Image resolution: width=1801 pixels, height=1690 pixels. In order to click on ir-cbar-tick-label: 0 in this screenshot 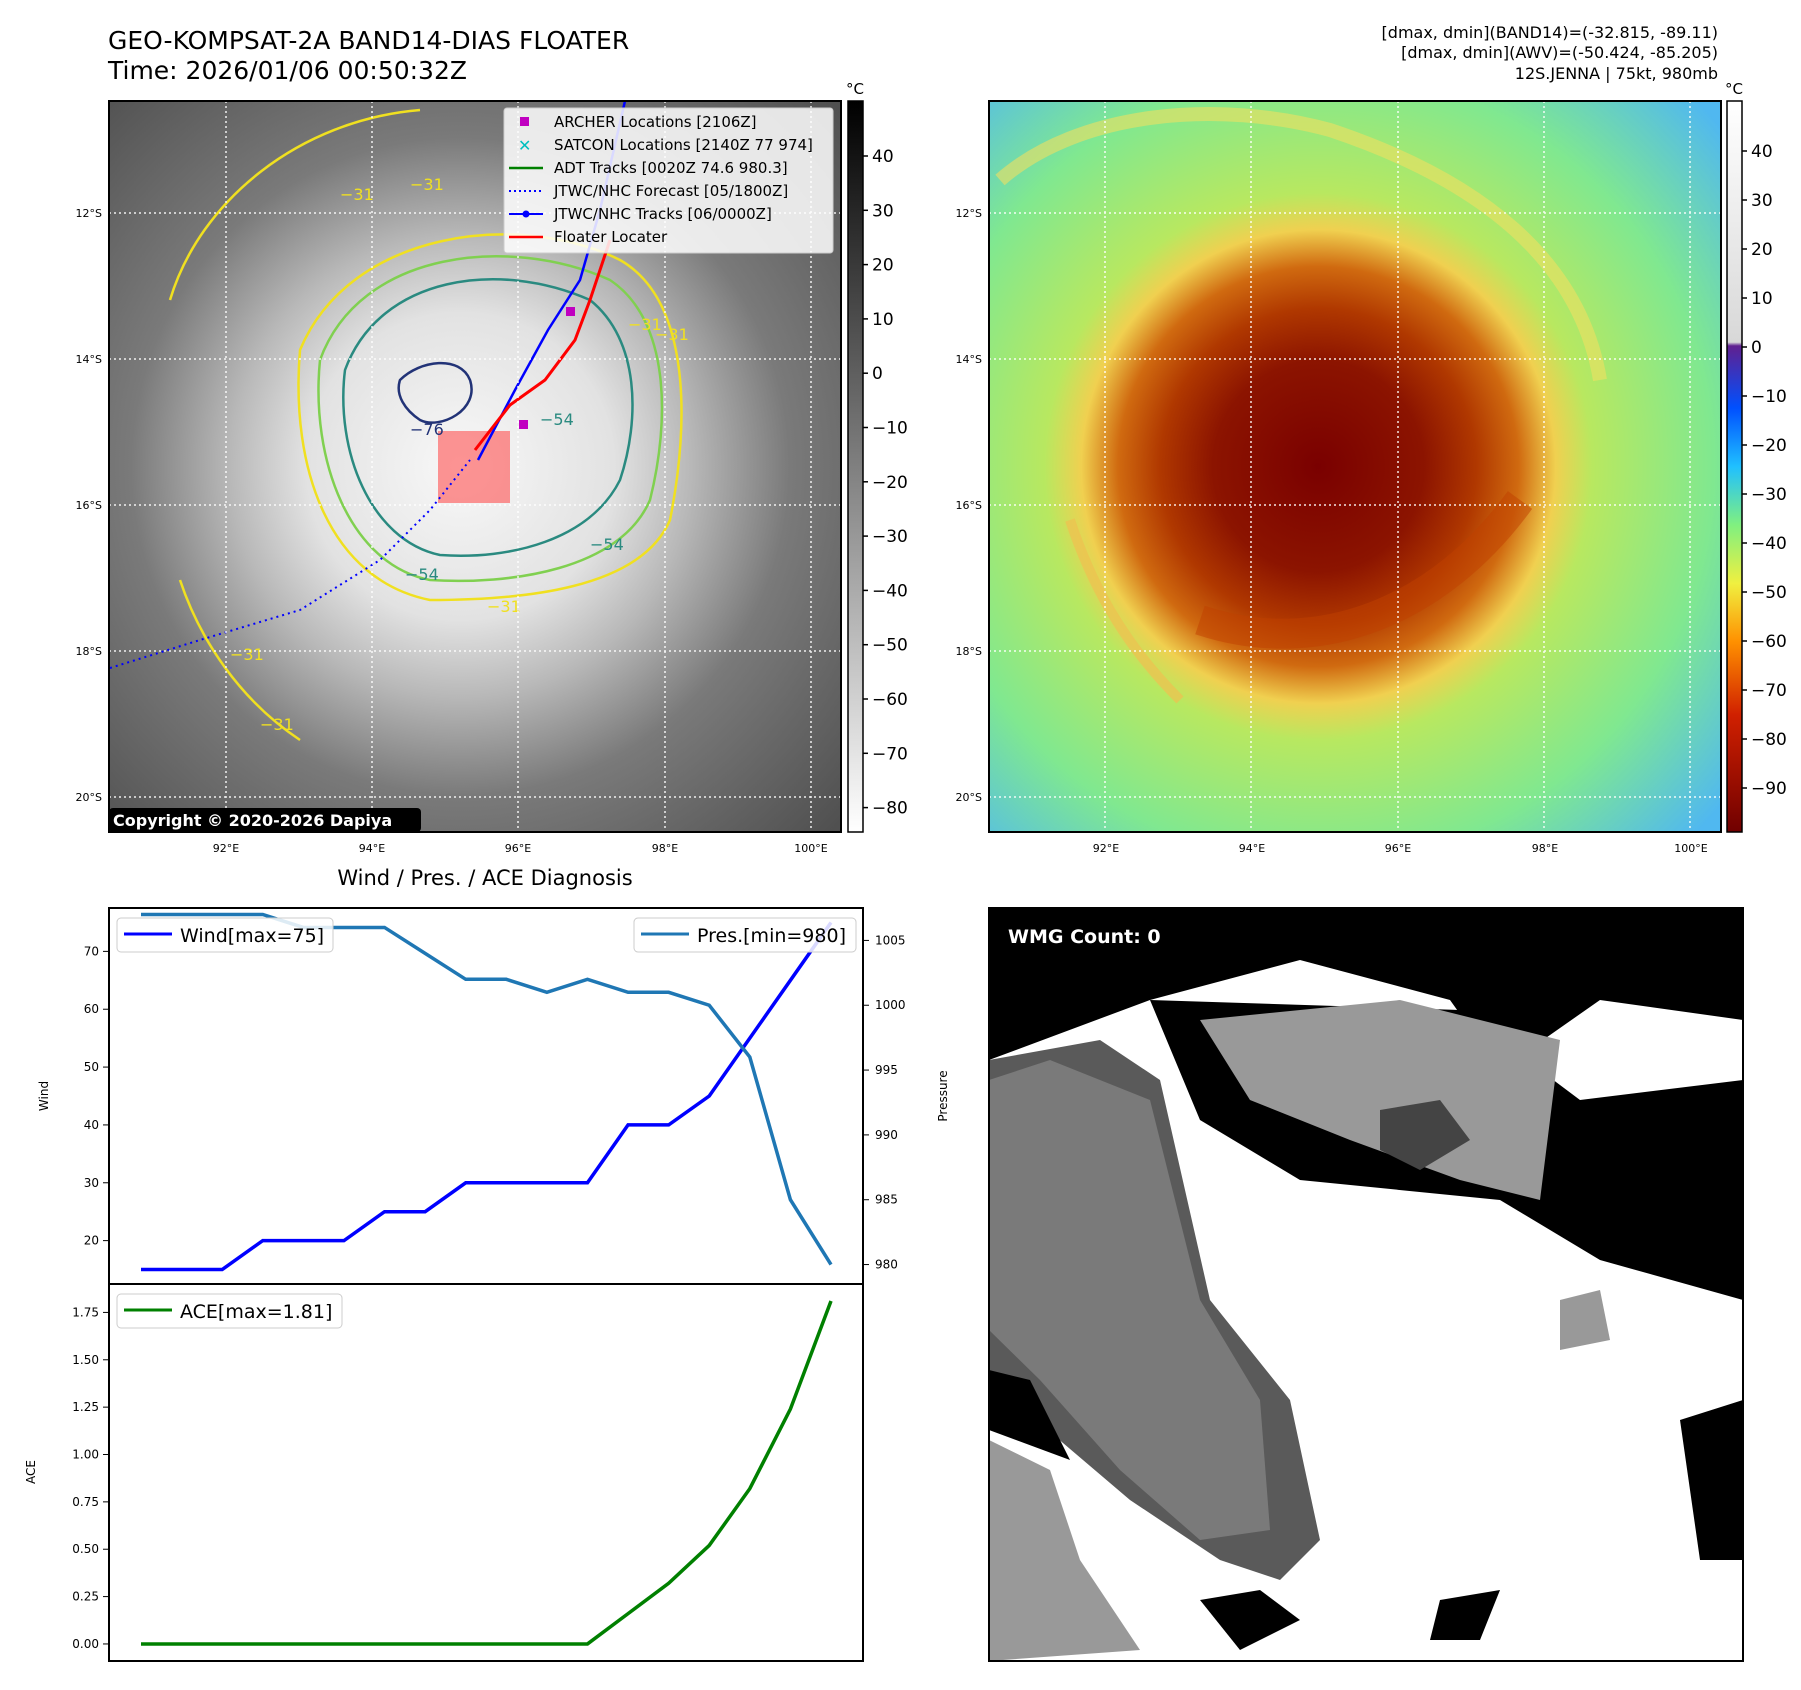, I will do `click(877, 374)`.